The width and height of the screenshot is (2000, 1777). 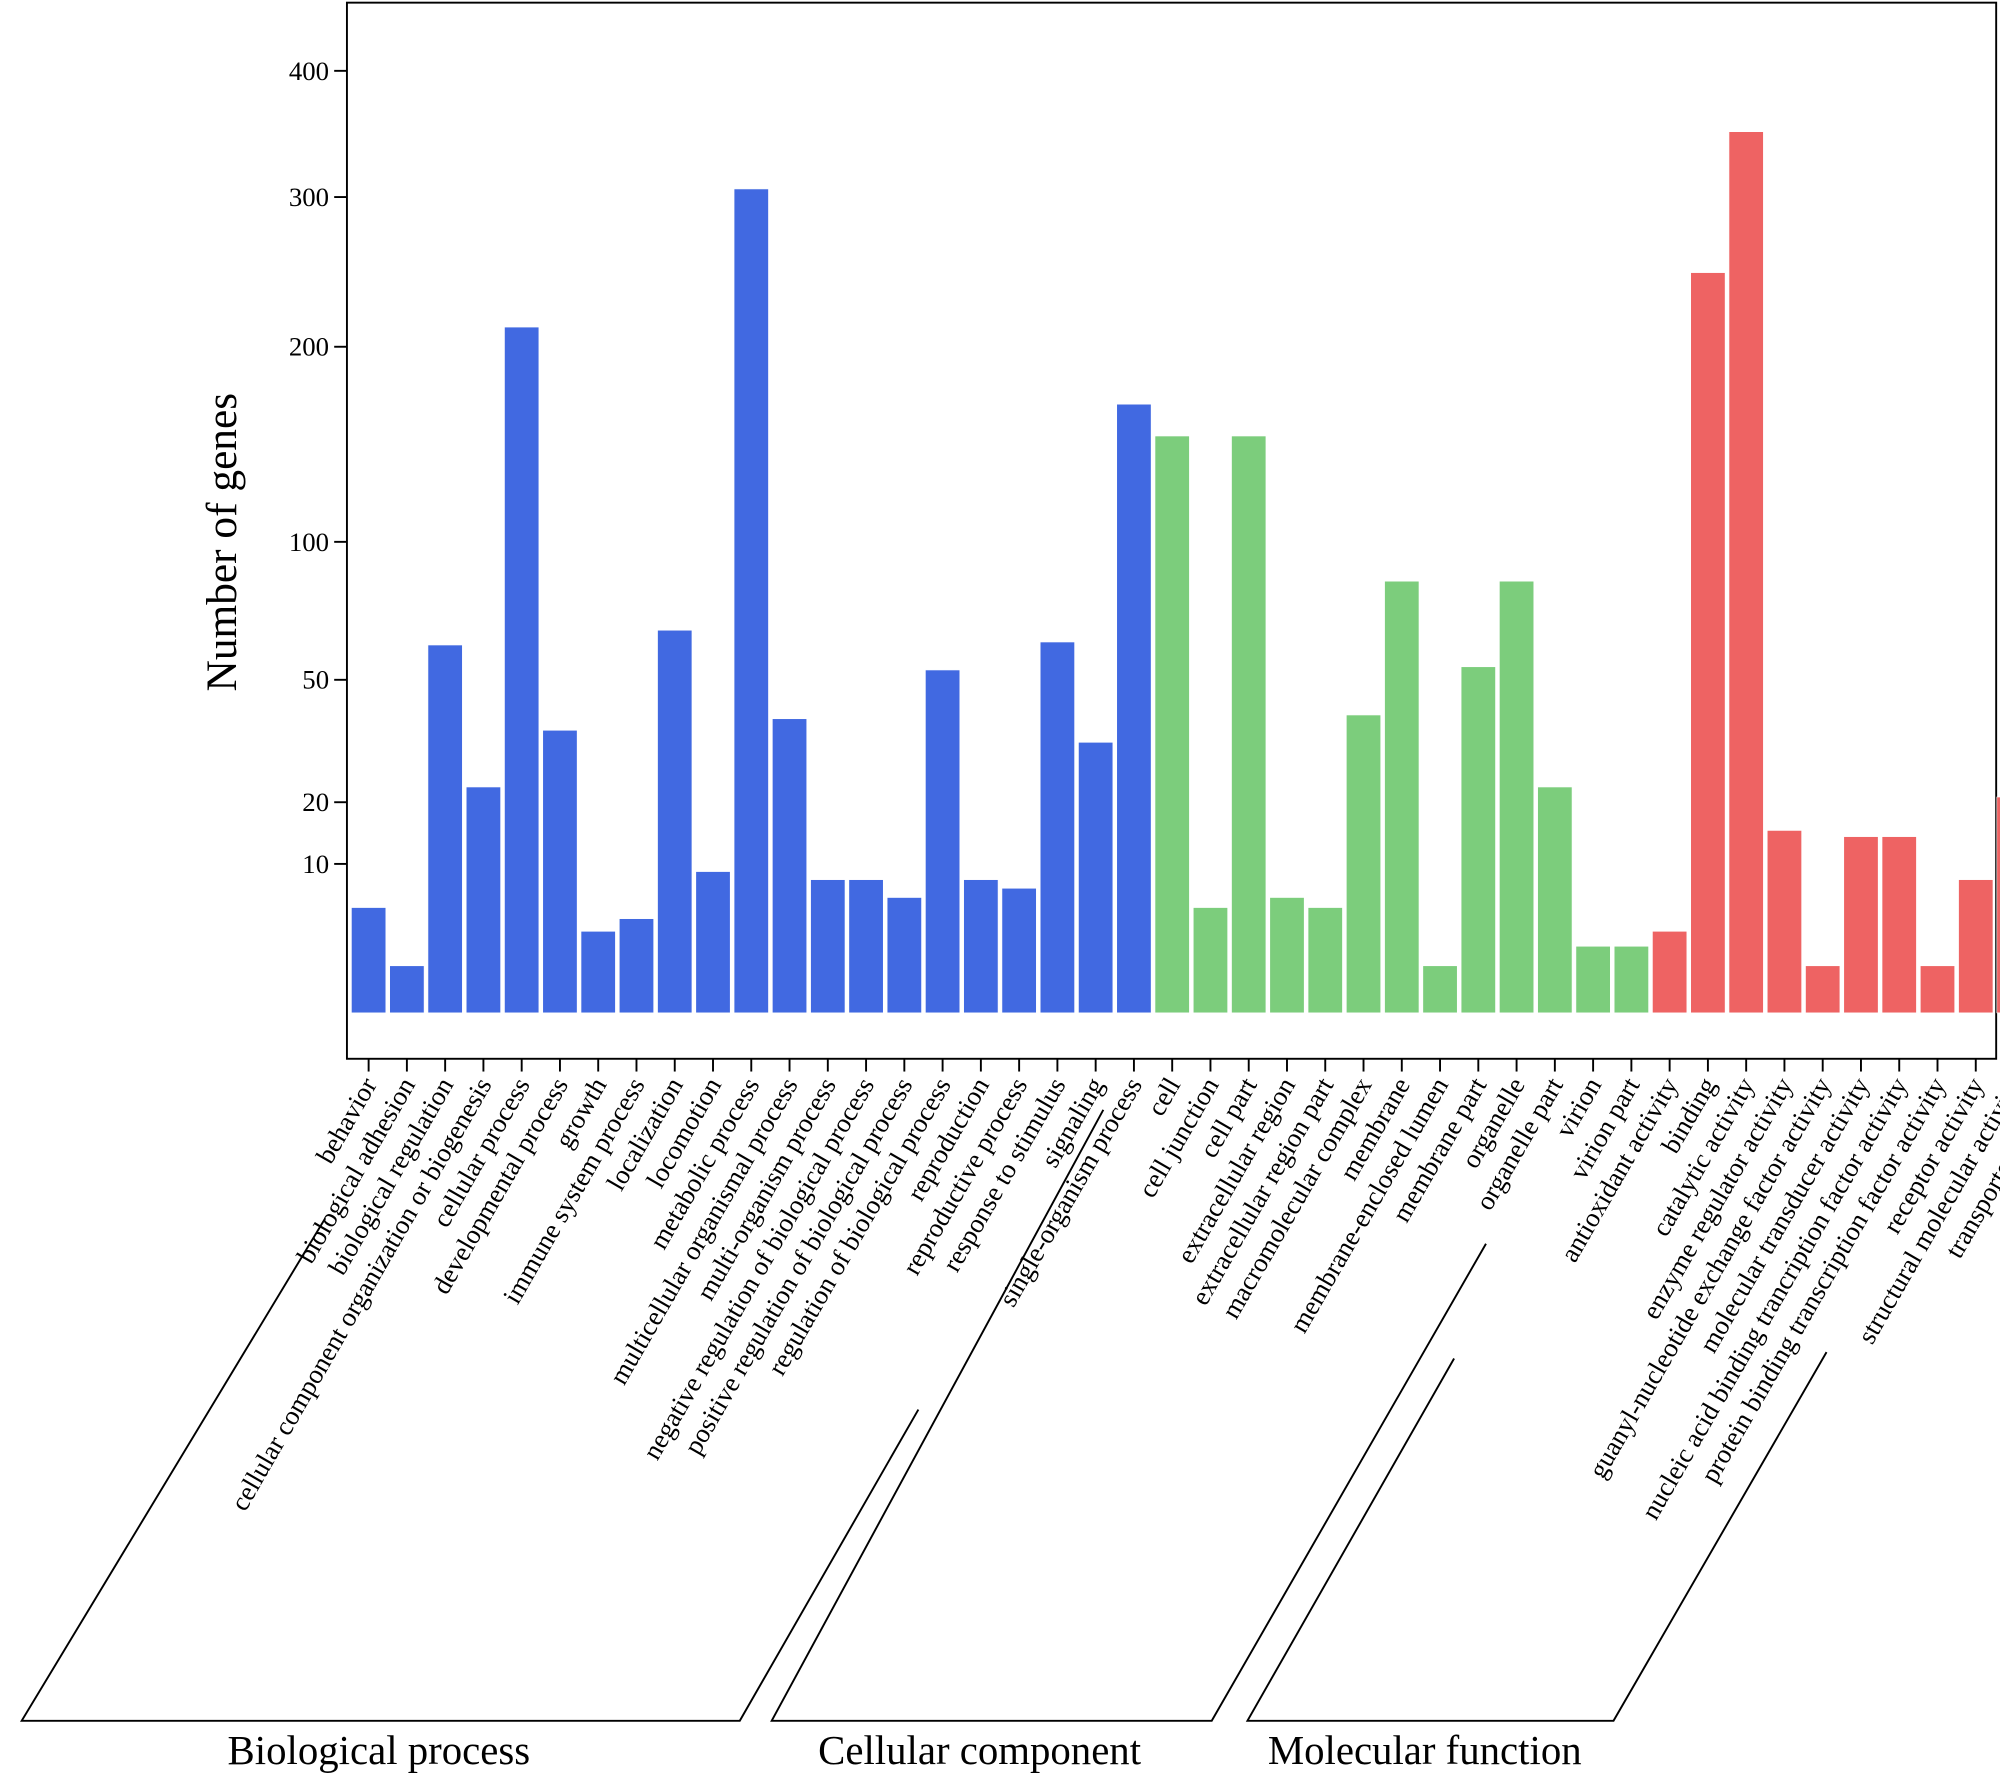 I want to click on y-tick-label: 100, so click(x=309, y=542).